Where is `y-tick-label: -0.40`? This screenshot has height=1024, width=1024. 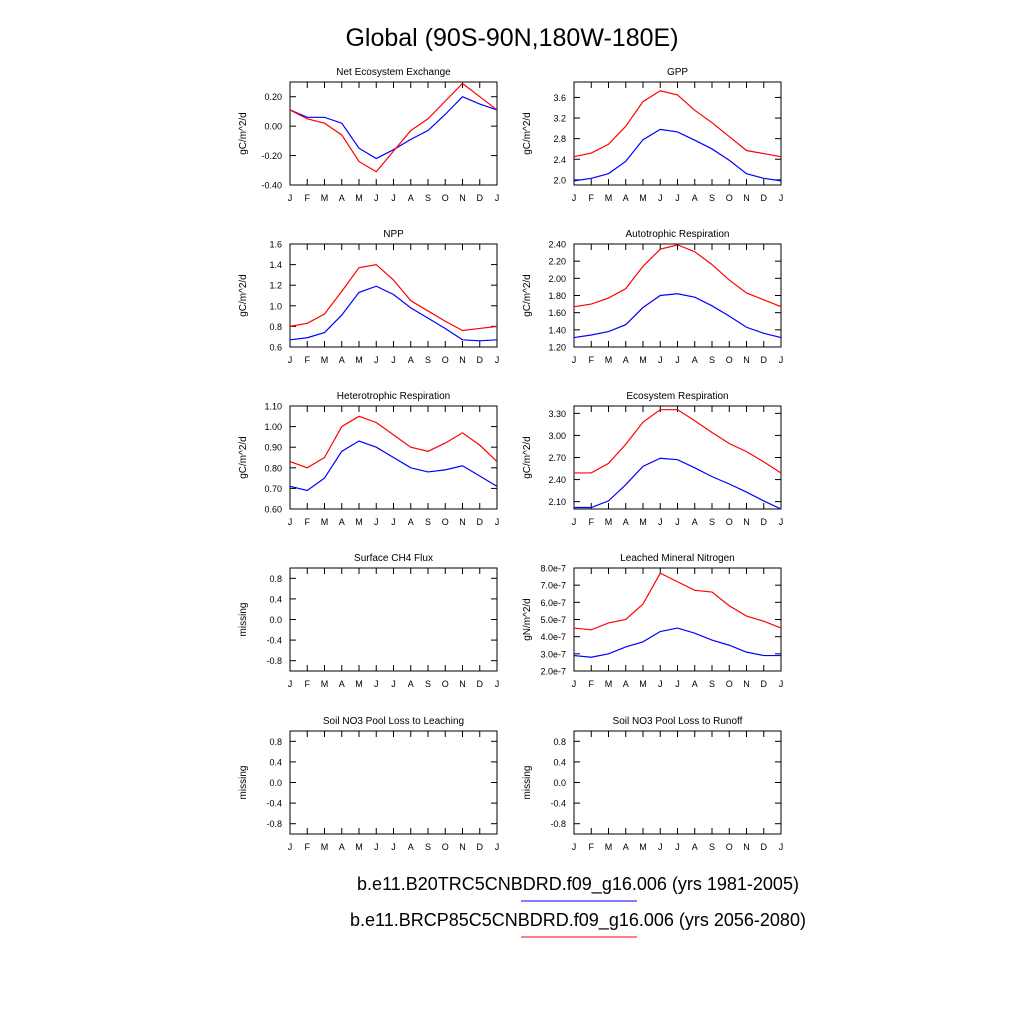
y-tick-label: -0.40 is located at coordinates (271, 186).